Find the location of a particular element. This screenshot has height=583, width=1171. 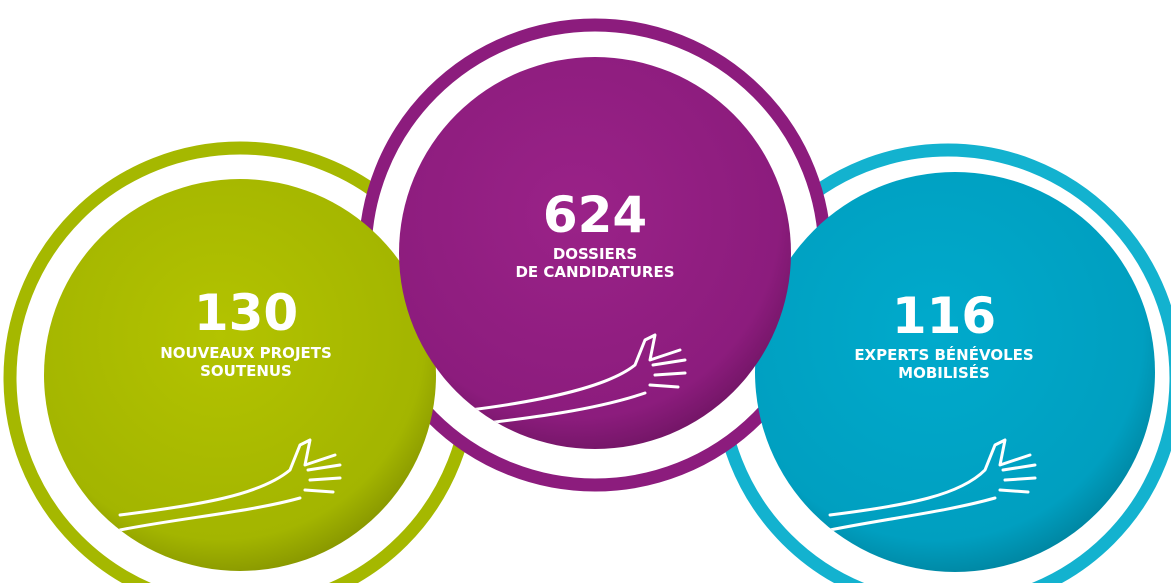

stat-label: SOUTENUS is located at coordinates (246, 371).